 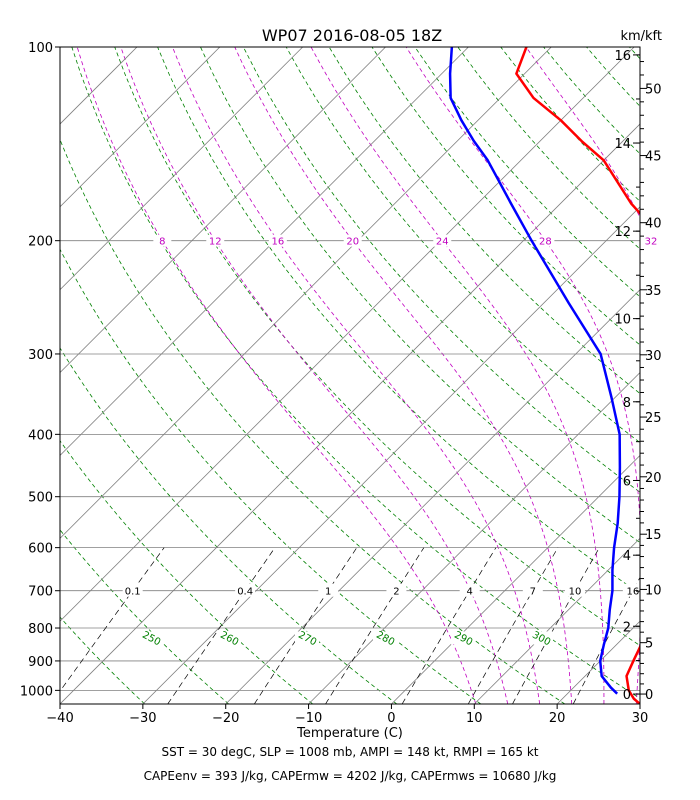 I want to click on km-tick-label: 10, so click(x=622, y=320).